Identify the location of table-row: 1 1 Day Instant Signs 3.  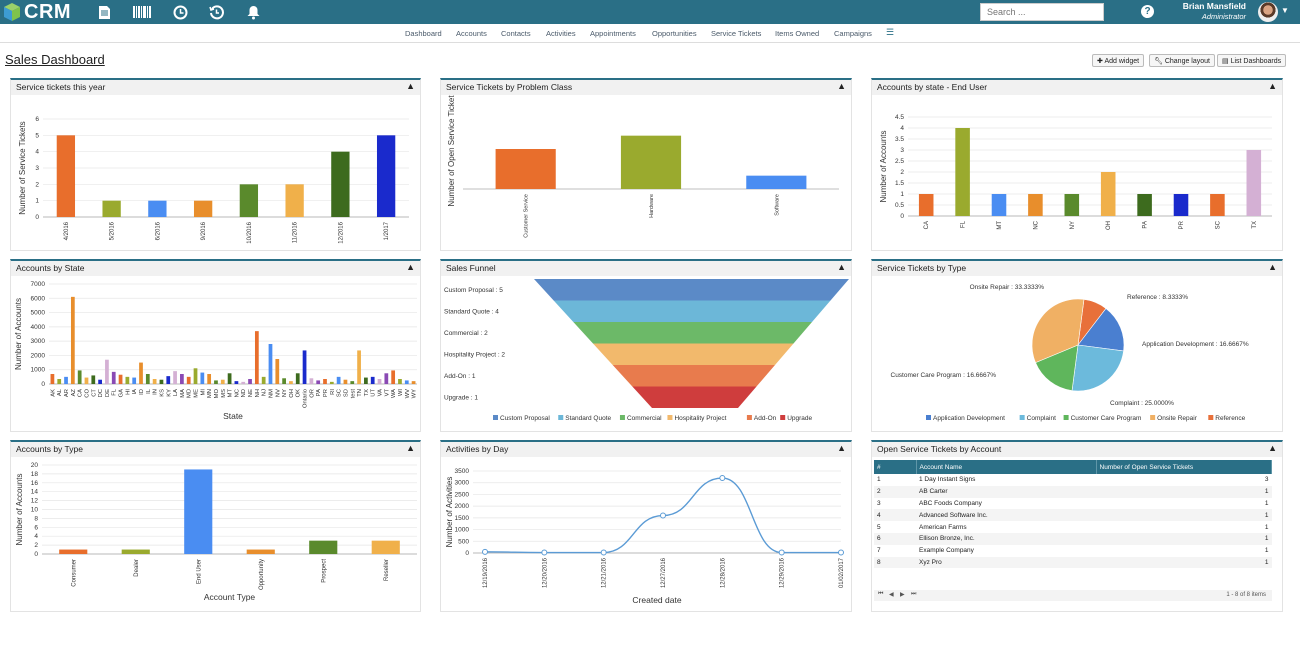
(1073, 480).